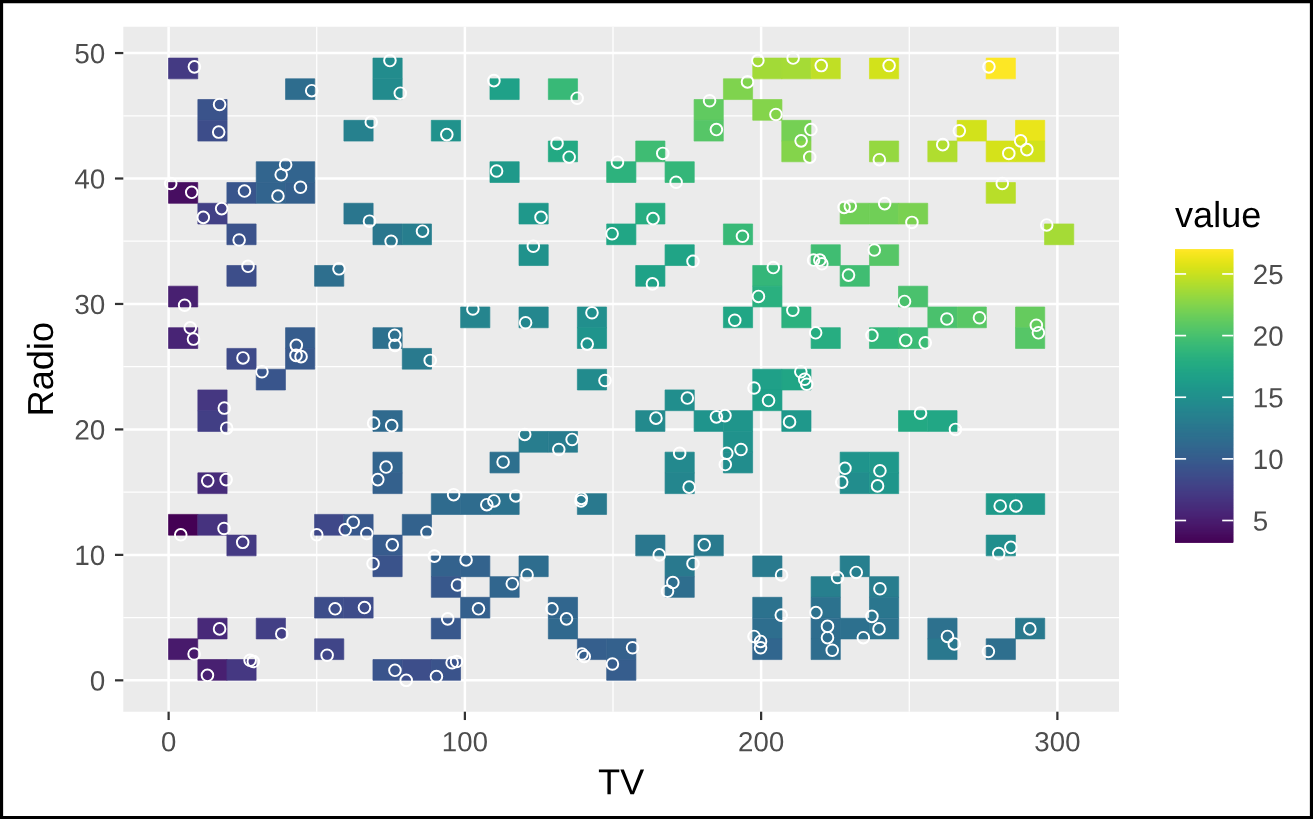 The image size is (1313, 819). What do you see at coordinates (465, 741) in the screenshot?
I see `x-tick-label: 100` at bounding box center [465, 741].